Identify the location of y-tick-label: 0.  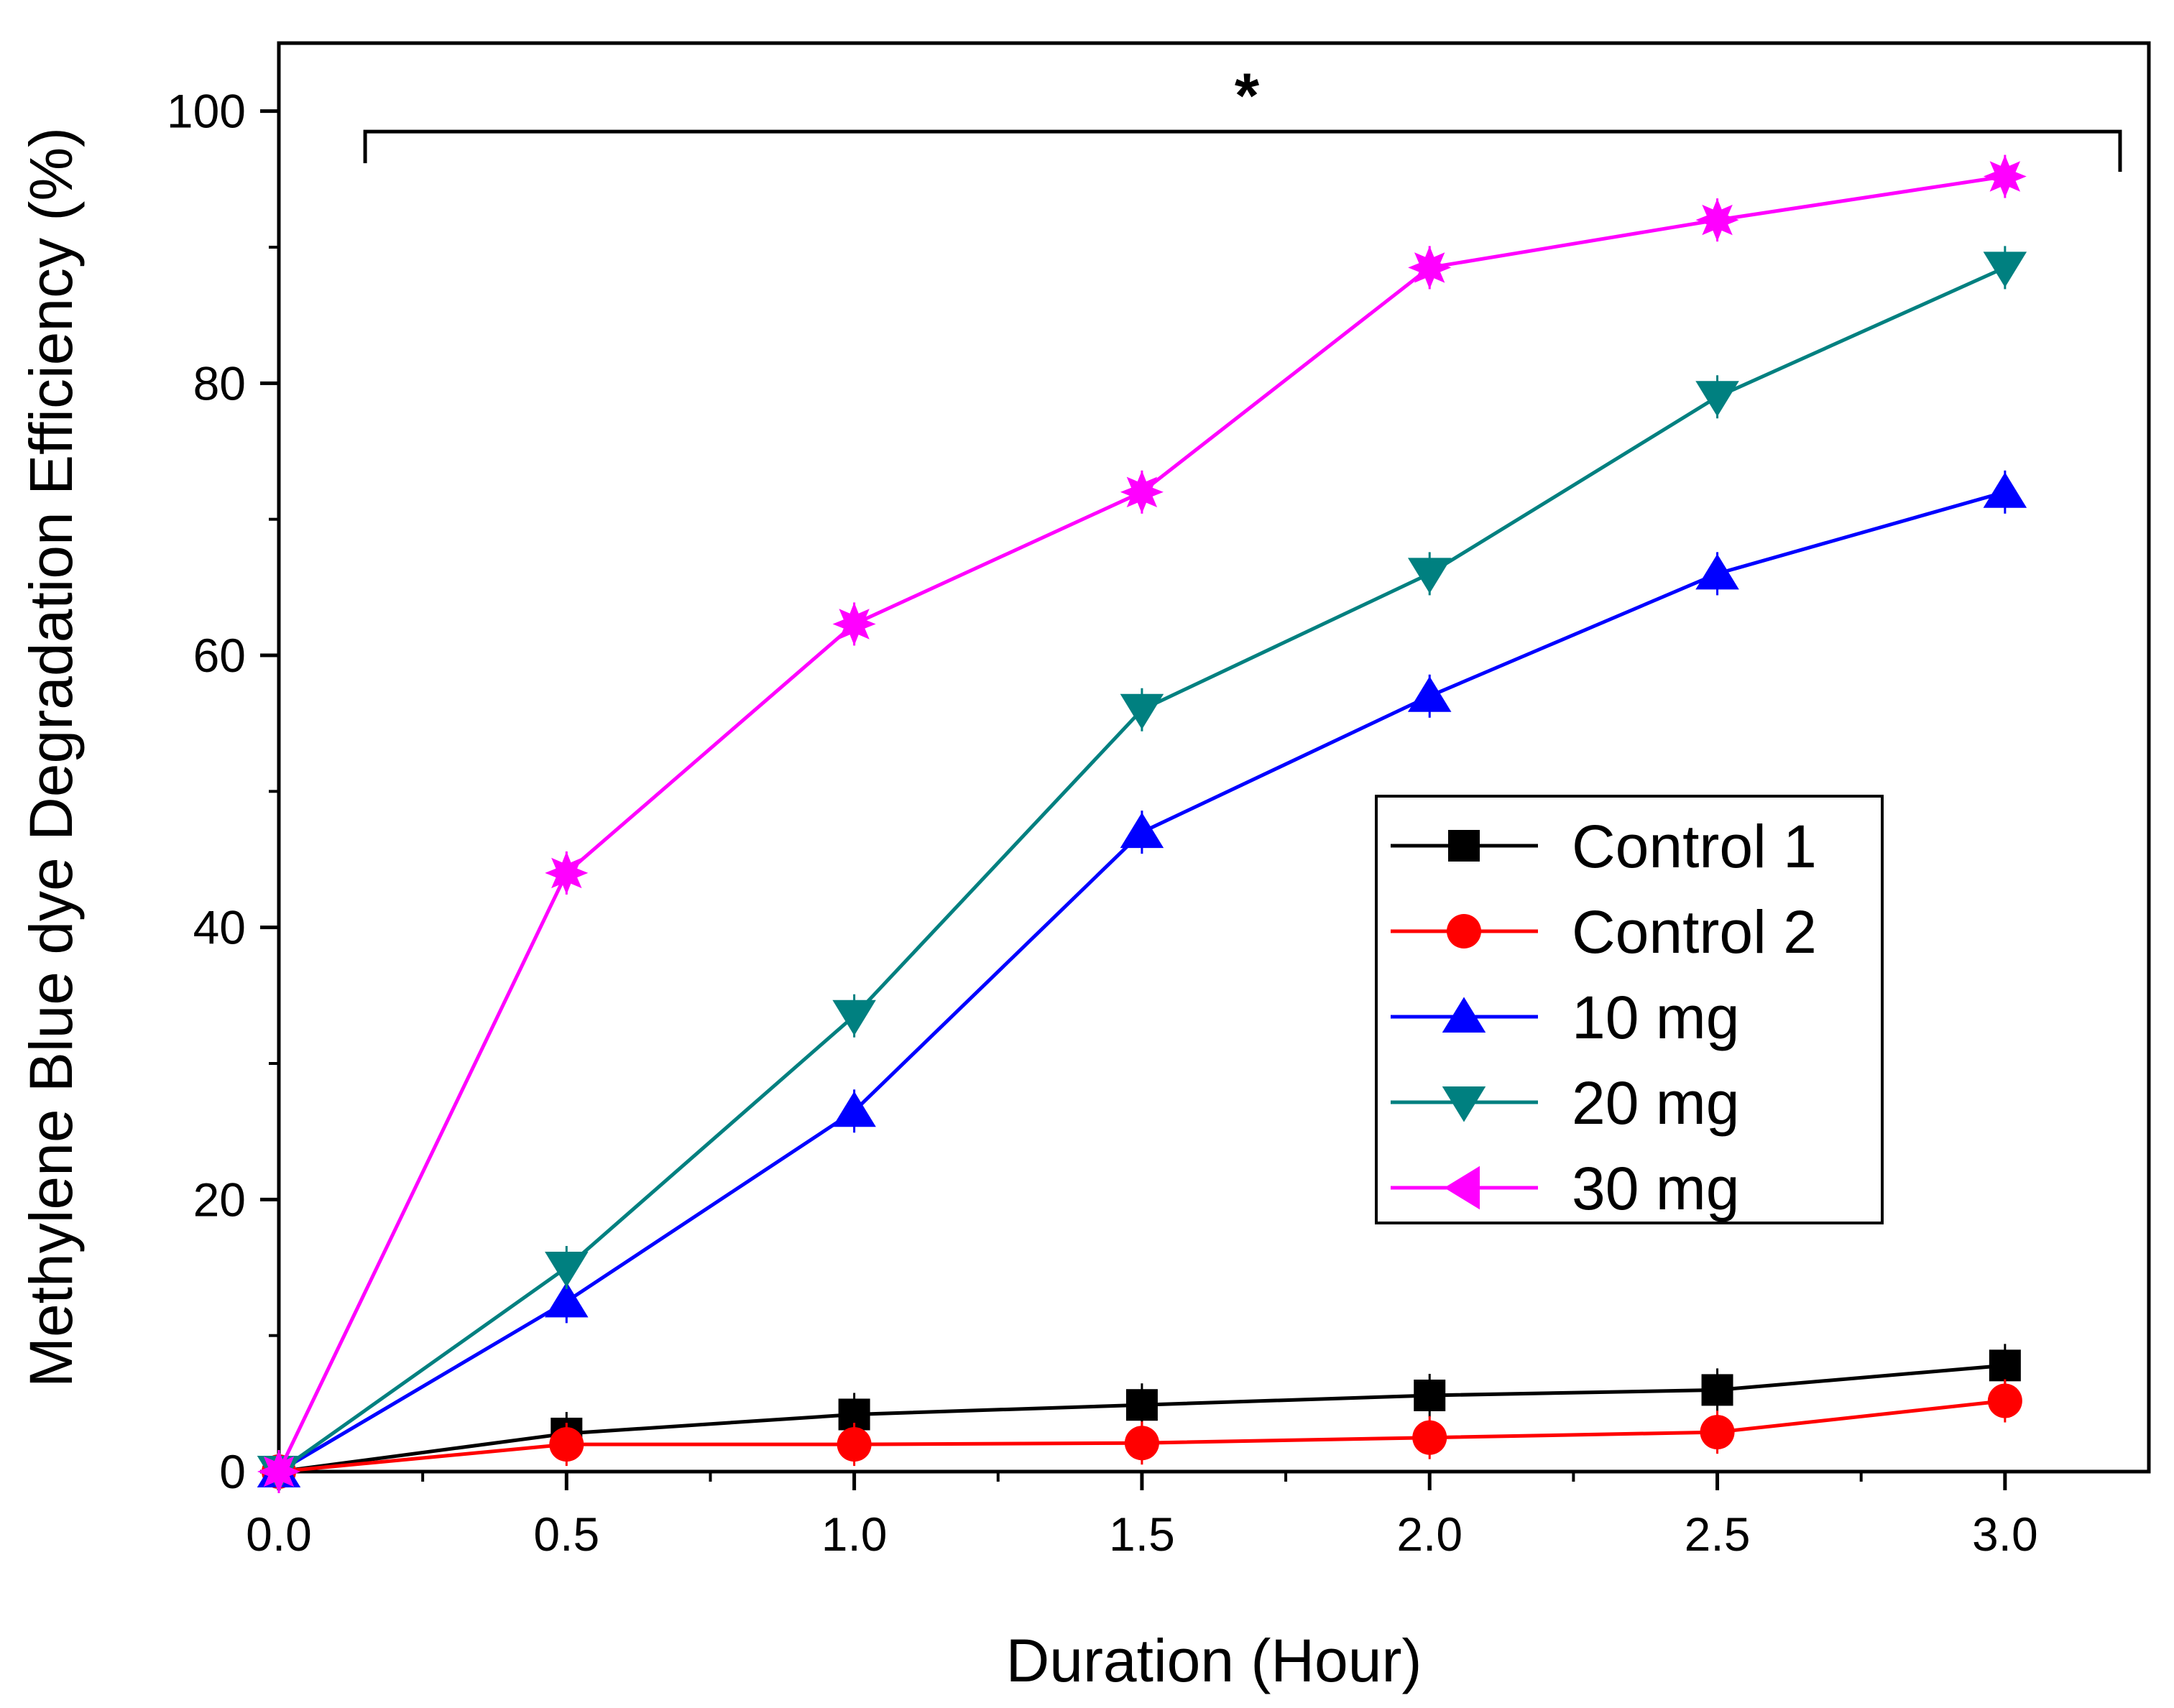
(232, 1472).